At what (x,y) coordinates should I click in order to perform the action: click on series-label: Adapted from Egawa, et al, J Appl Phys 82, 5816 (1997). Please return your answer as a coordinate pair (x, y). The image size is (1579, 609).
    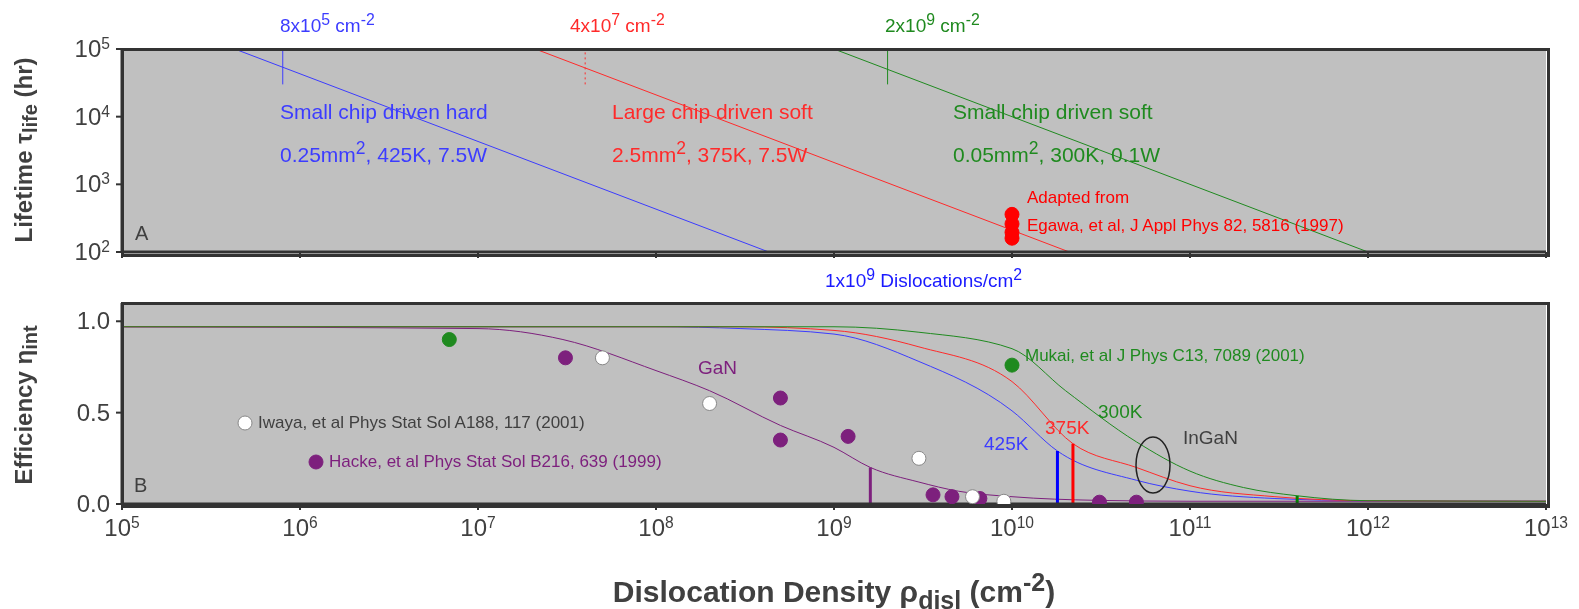
    Looking at the image, I should click on (1185, 212).